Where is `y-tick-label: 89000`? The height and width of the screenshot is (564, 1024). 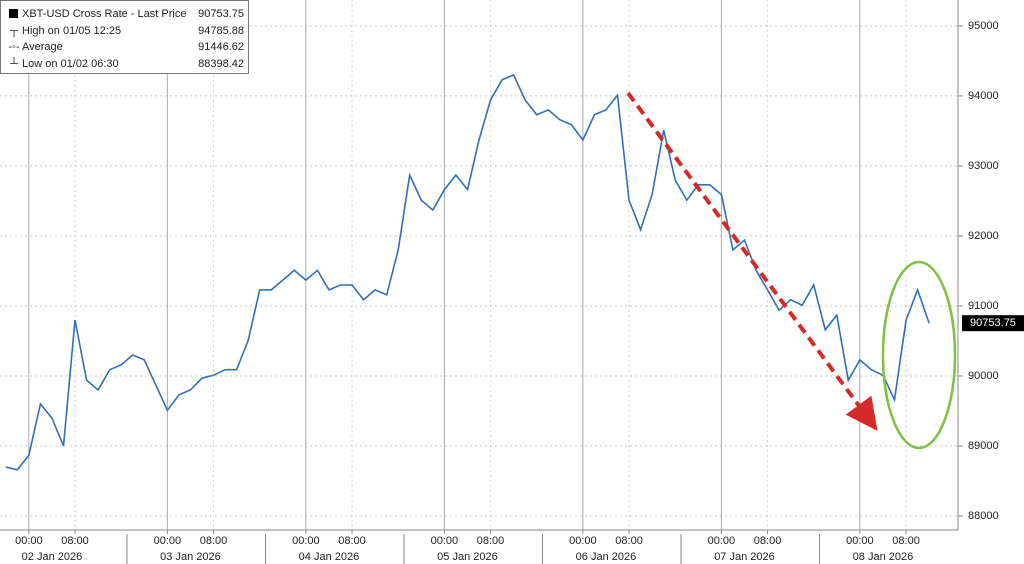
y-tick-label: 89000 is located at coordinates (983, 446).